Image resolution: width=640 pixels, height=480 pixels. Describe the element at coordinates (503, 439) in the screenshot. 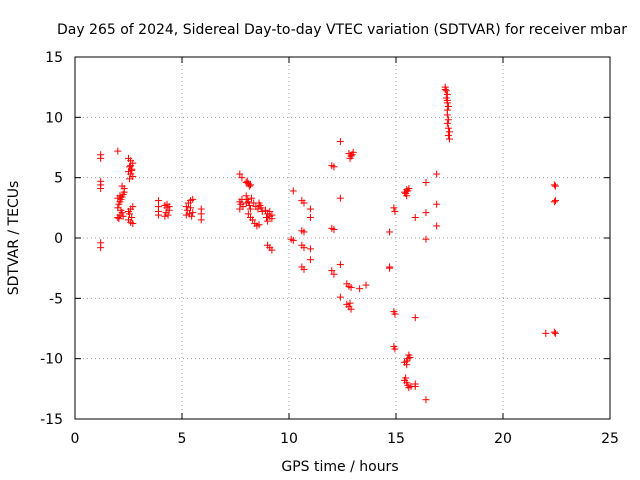

I see `x-tick-label: 20` at that location.